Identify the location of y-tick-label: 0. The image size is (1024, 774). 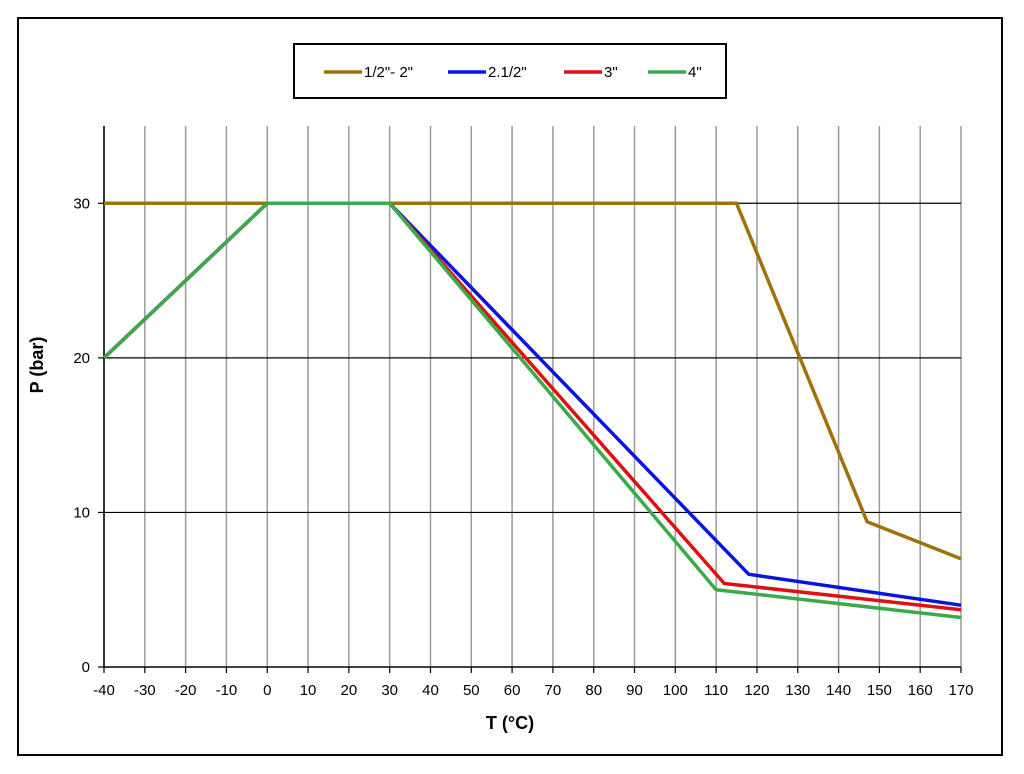
(86, 667).